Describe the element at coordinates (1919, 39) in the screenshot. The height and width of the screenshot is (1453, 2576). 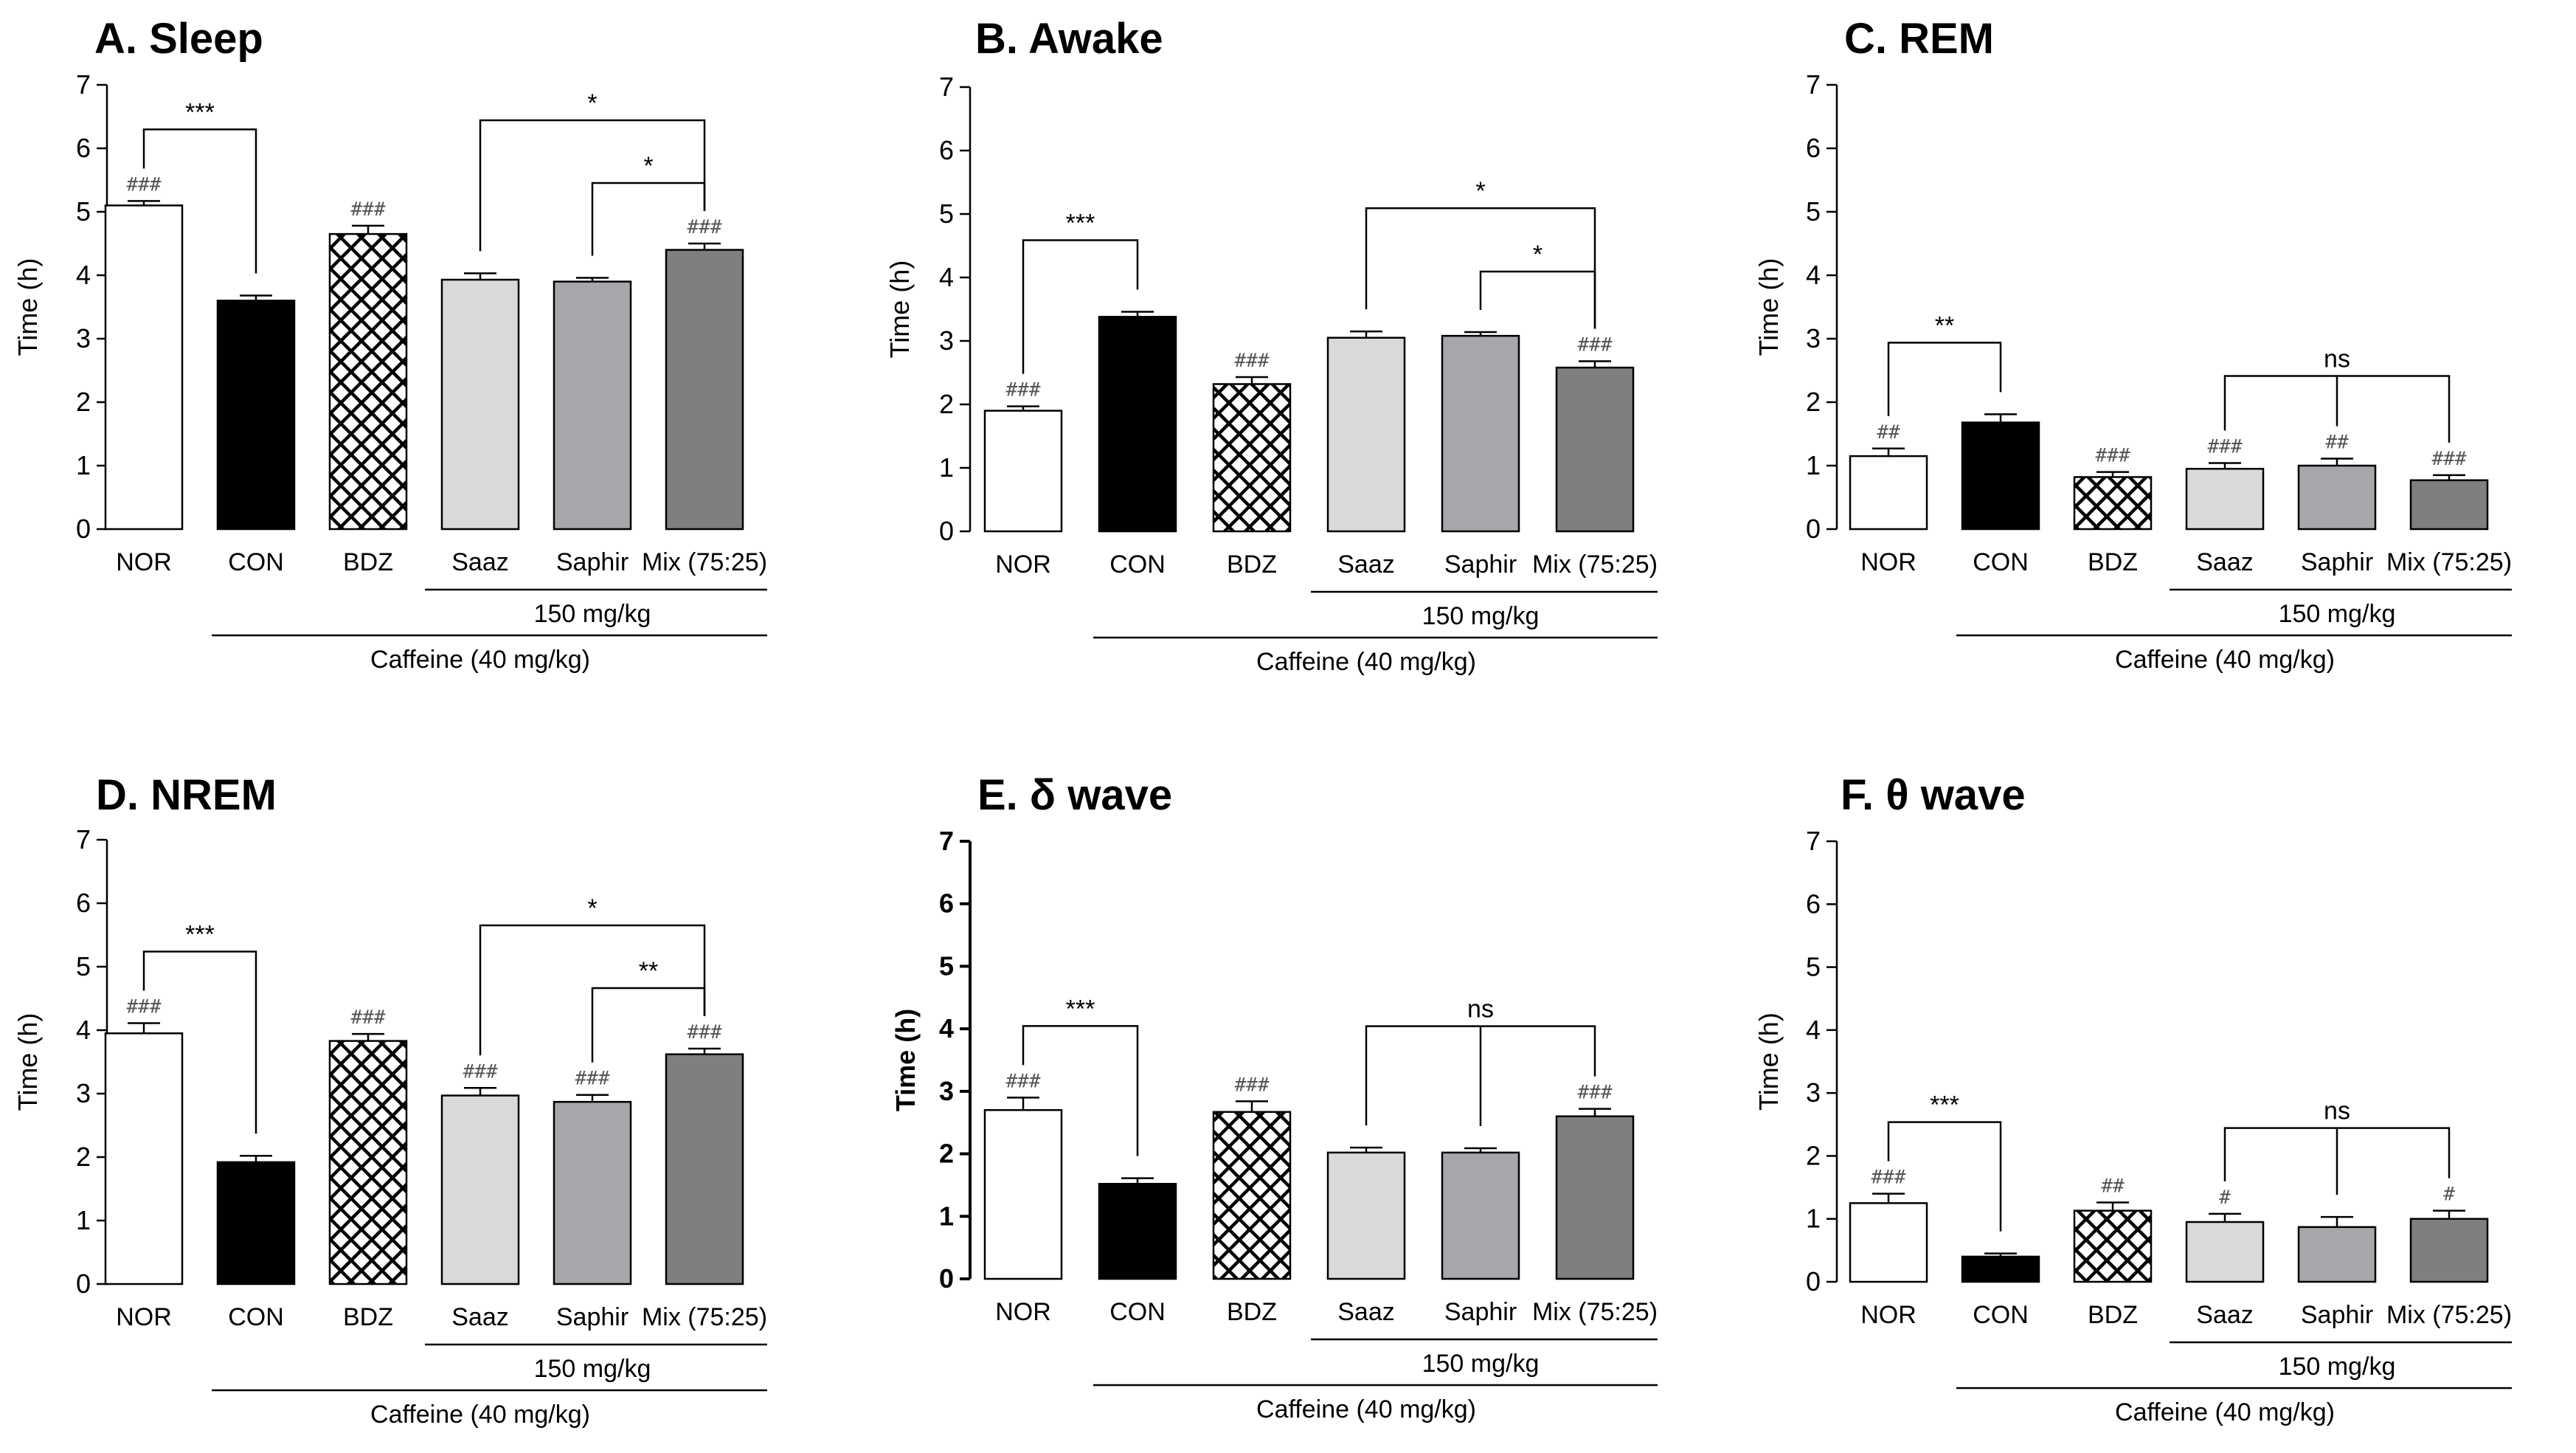
I see `panel-title: C. REM` at that location.